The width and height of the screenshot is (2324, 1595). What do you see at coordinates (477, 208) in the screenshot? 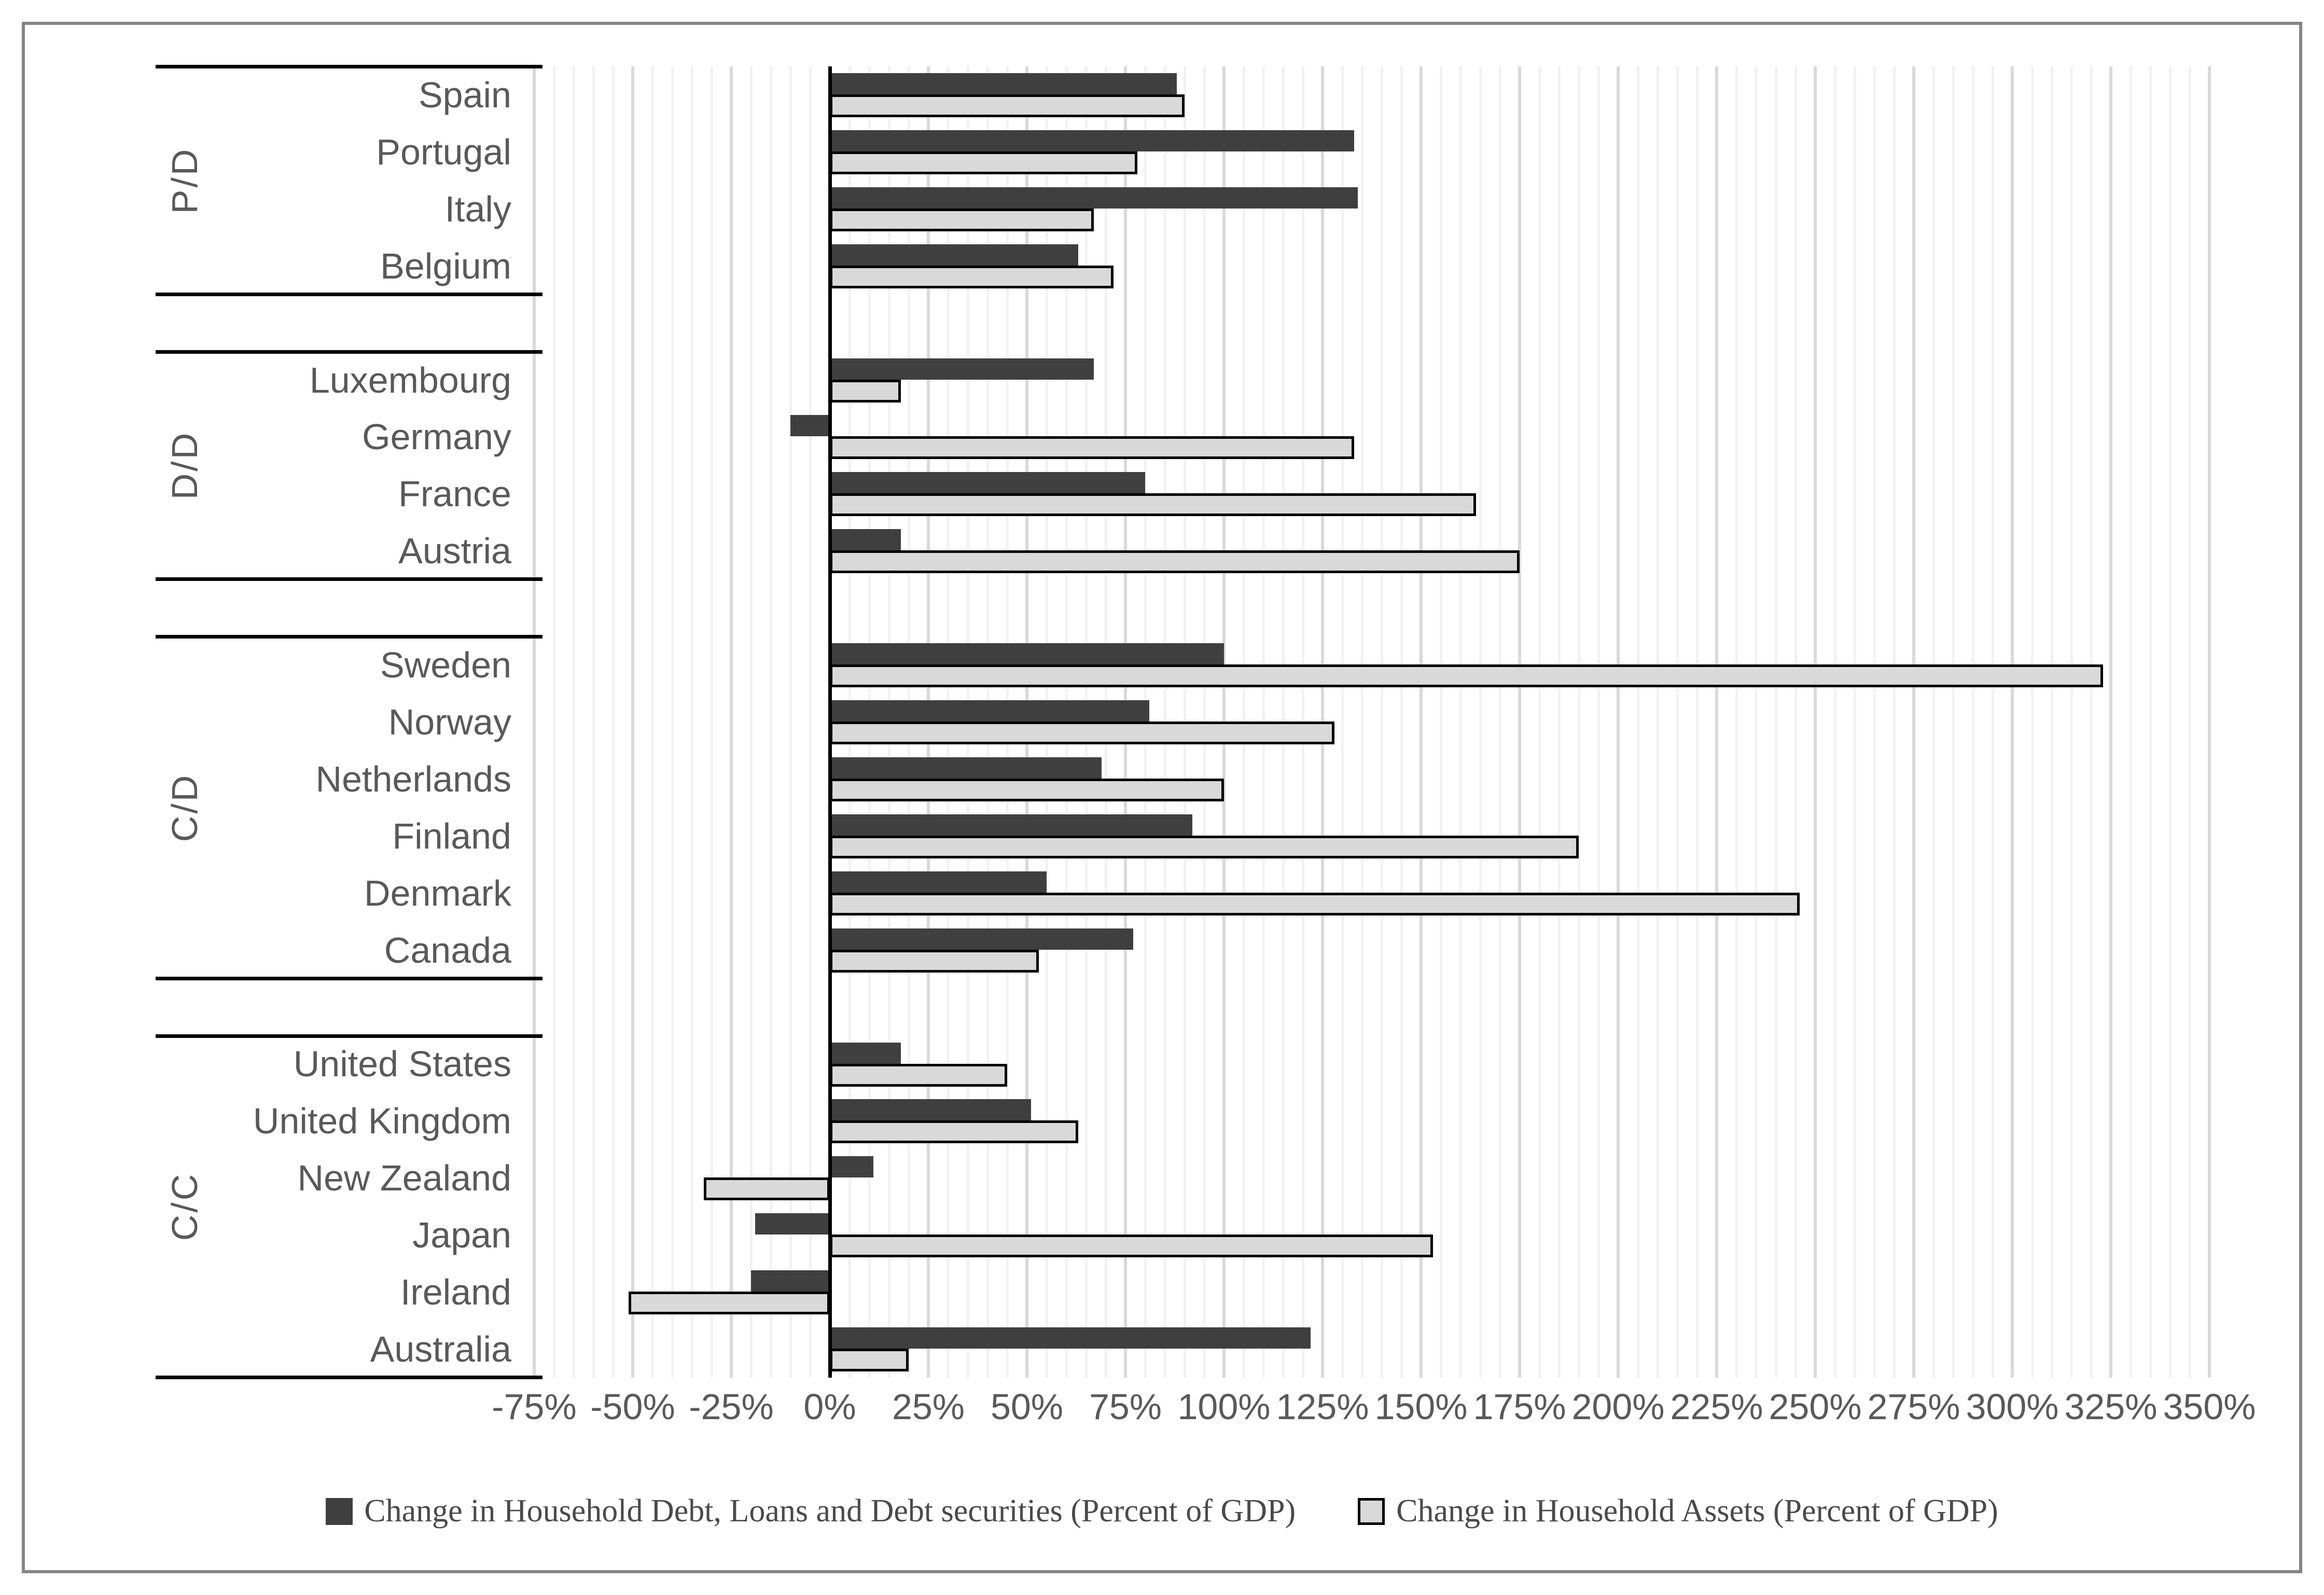
I see `country-label-italy: Italy` at bounding box center [477, 208].